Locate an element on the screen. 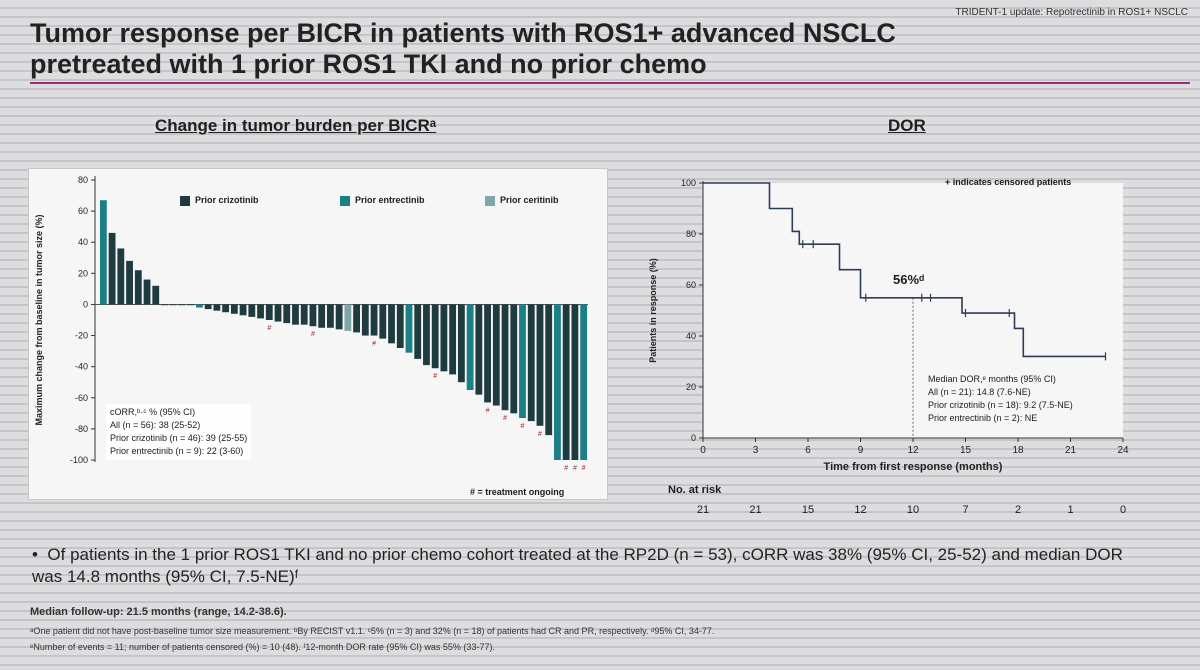 The height and width of the screenshot is (670, 1200). legend-ceritinib: Prior ceritinib is located at coordinates (522, 200).